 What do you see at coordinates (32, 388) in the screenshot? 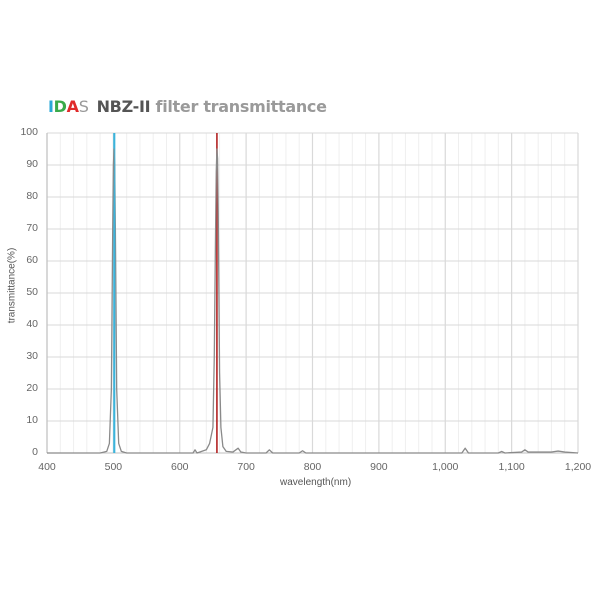
I see `y-tick-label: 20` at bounding box center [32, 388].